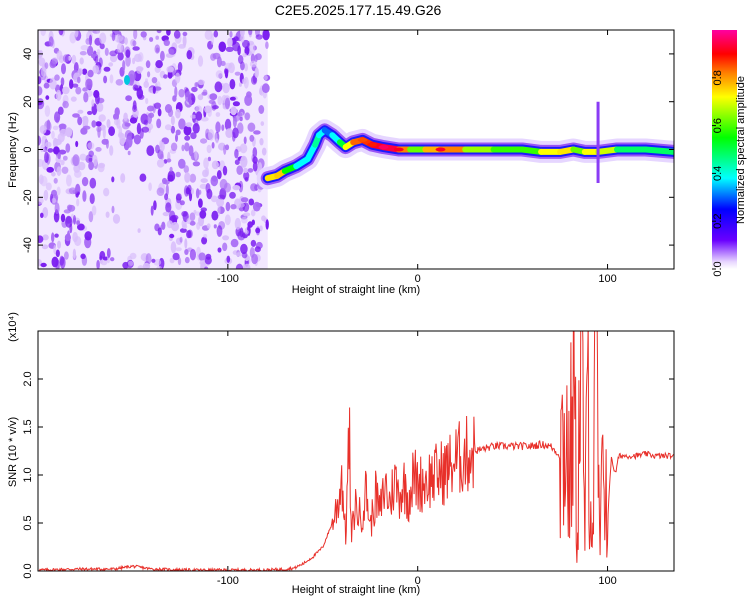 This screenshot has height=600, width=750. Describe the element at coordinates (28, 570) in the screenshot. I see `y-tick-label: 0.0` at that location.